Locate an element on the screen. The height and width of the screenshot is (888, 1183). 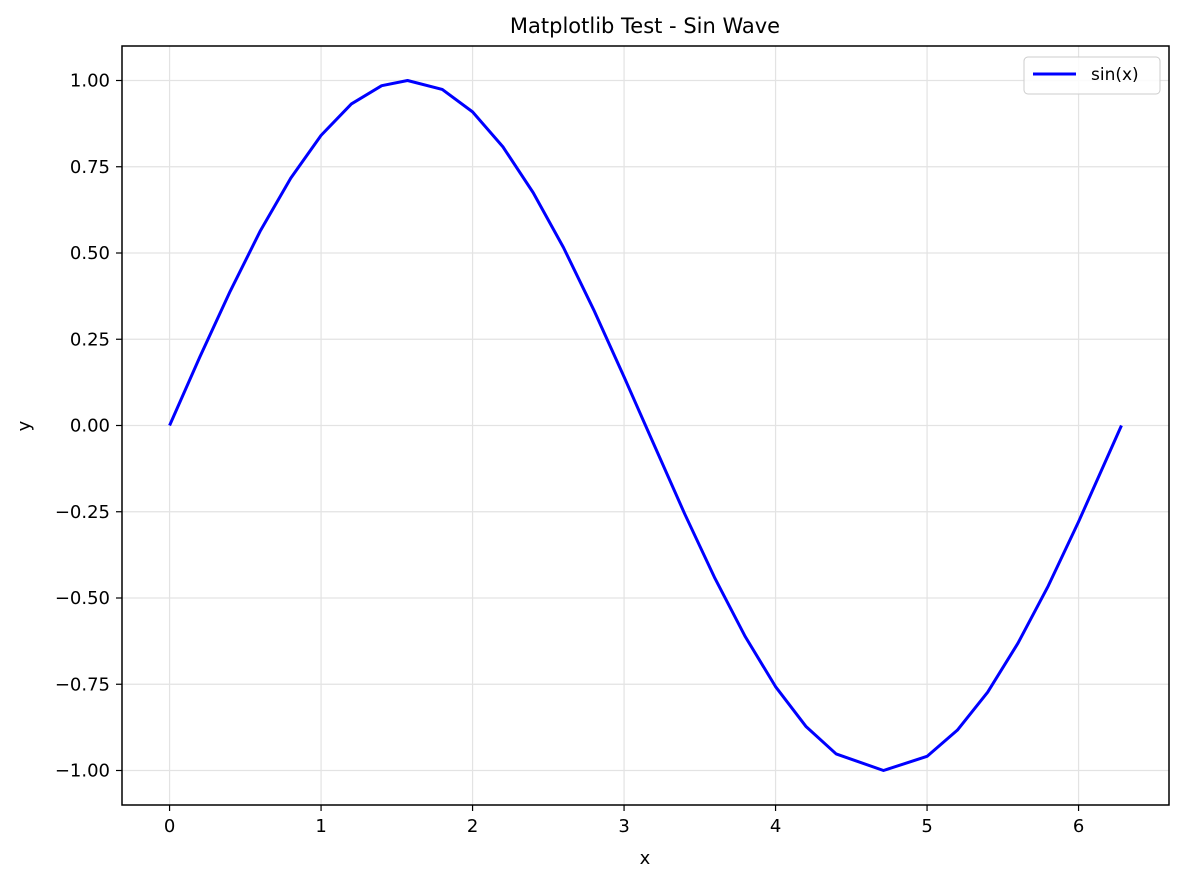
y-tick-label: −1.00 is located at coordinates (82, 771).